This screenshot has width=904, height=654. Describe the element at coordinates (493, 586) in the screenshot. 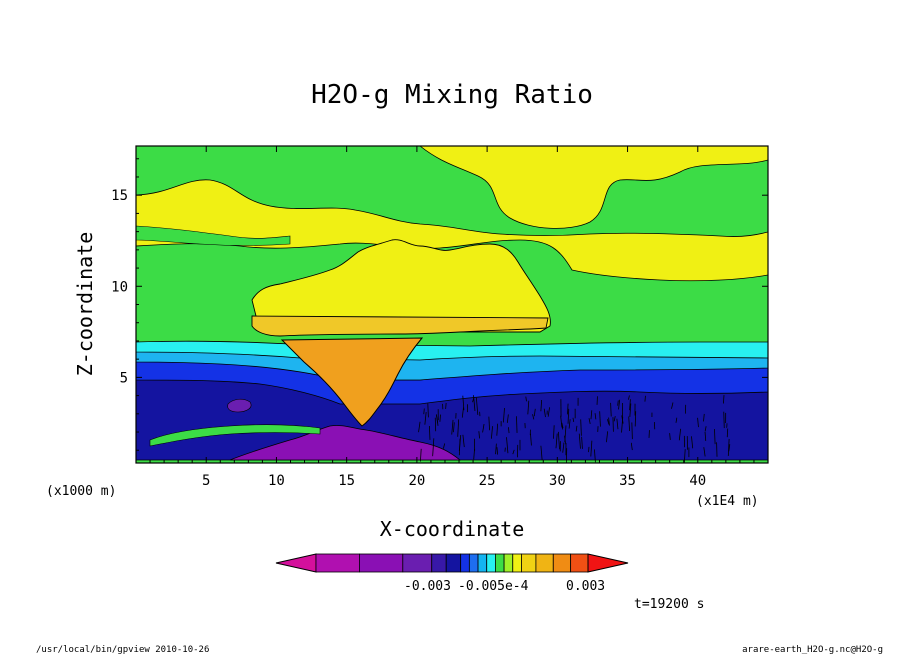

I see `colorbar-label-2: -0.005e-4` at that location.